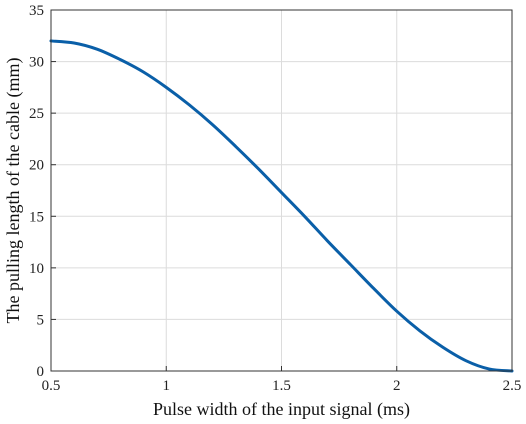  What do you see at coordinates (167, 386) in the screenshot?
I see `x-tick-label: 1` at bounding box center [167, 386].